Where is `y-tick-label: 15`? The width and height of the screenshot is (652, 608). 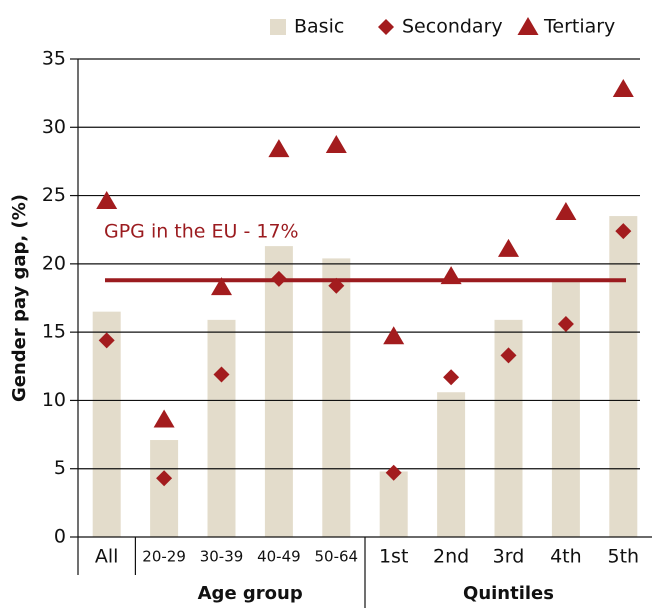 y-tick-label: 15 is located at coordinates (54, 332).